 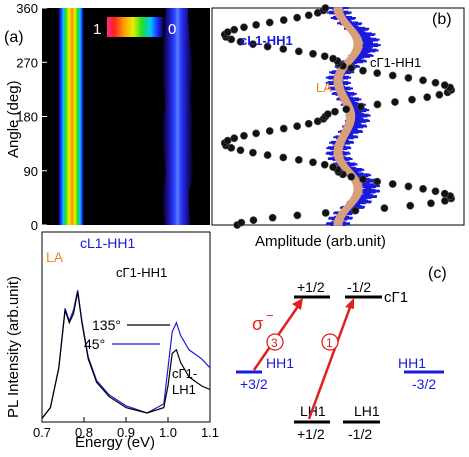 What do you see at coordinates (172, 29) in the screenshot?
I see `colorbar-max-label: 0` at bounding box center [172, 29].